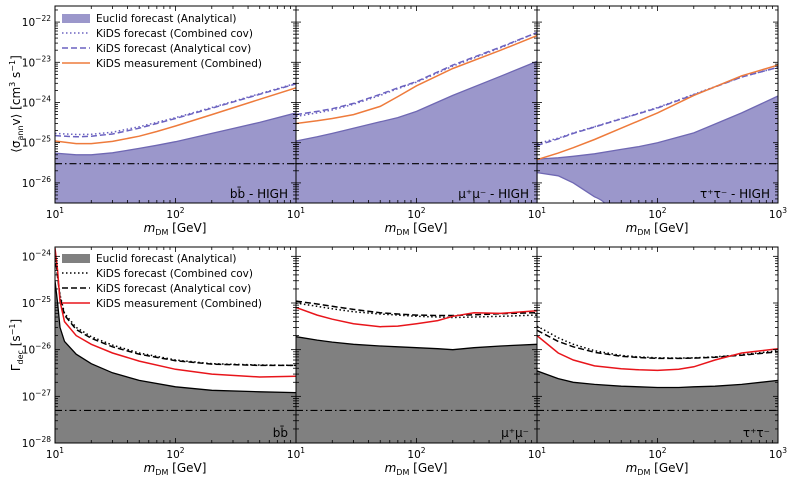  I want to click on channel-label: τ⁺τ⁻ - HIGH, so click(735, 194).